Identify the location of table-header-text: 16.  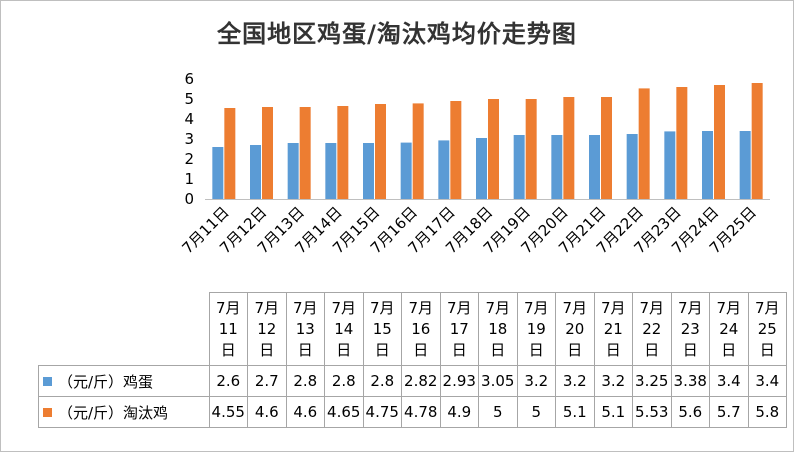
(421, 328).